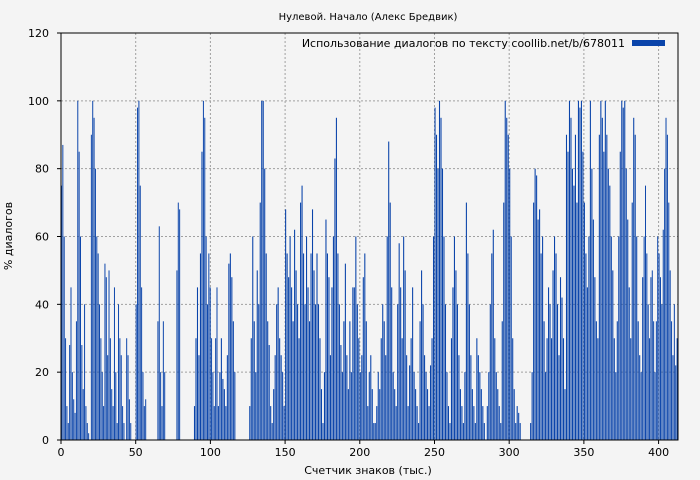  What do you see at coordinates (363, 449) in the screenshot?
I see `x-axis-ticks: 0 50 100 150 200 250 300 350 400` at bounding box center [363, 449].